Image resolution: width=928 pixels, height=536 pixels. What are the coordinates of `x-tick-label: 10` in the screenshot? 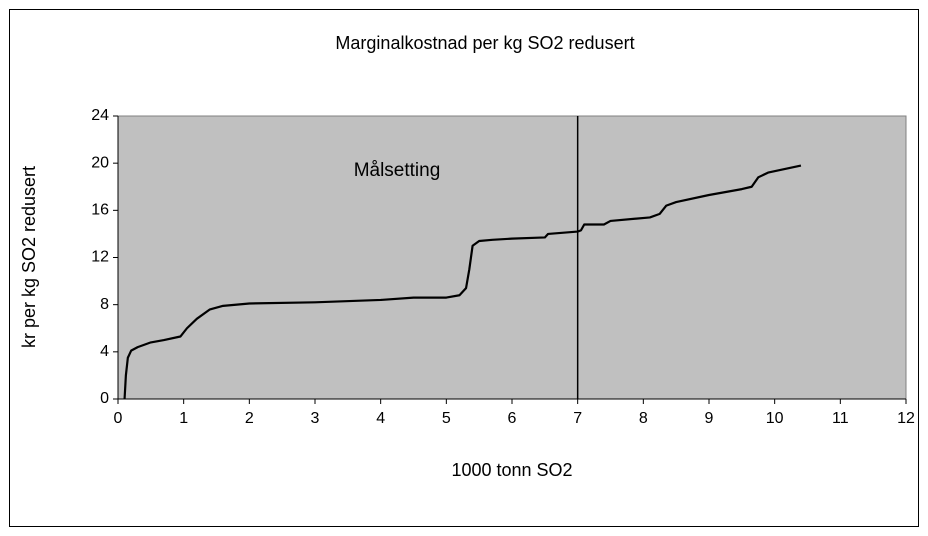 It's located at (775, 418).